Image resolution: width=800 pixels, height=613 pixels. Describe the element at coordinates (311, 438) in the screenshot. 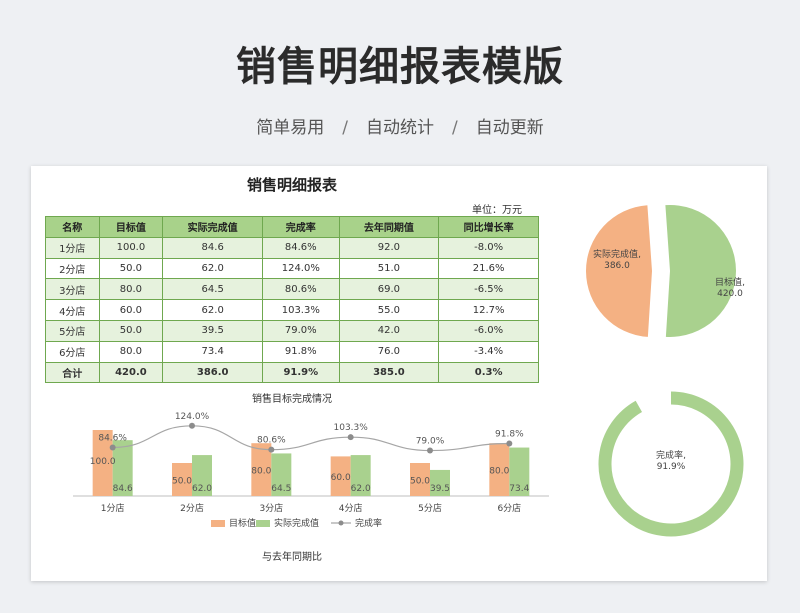

I see `rate-line` at that location.